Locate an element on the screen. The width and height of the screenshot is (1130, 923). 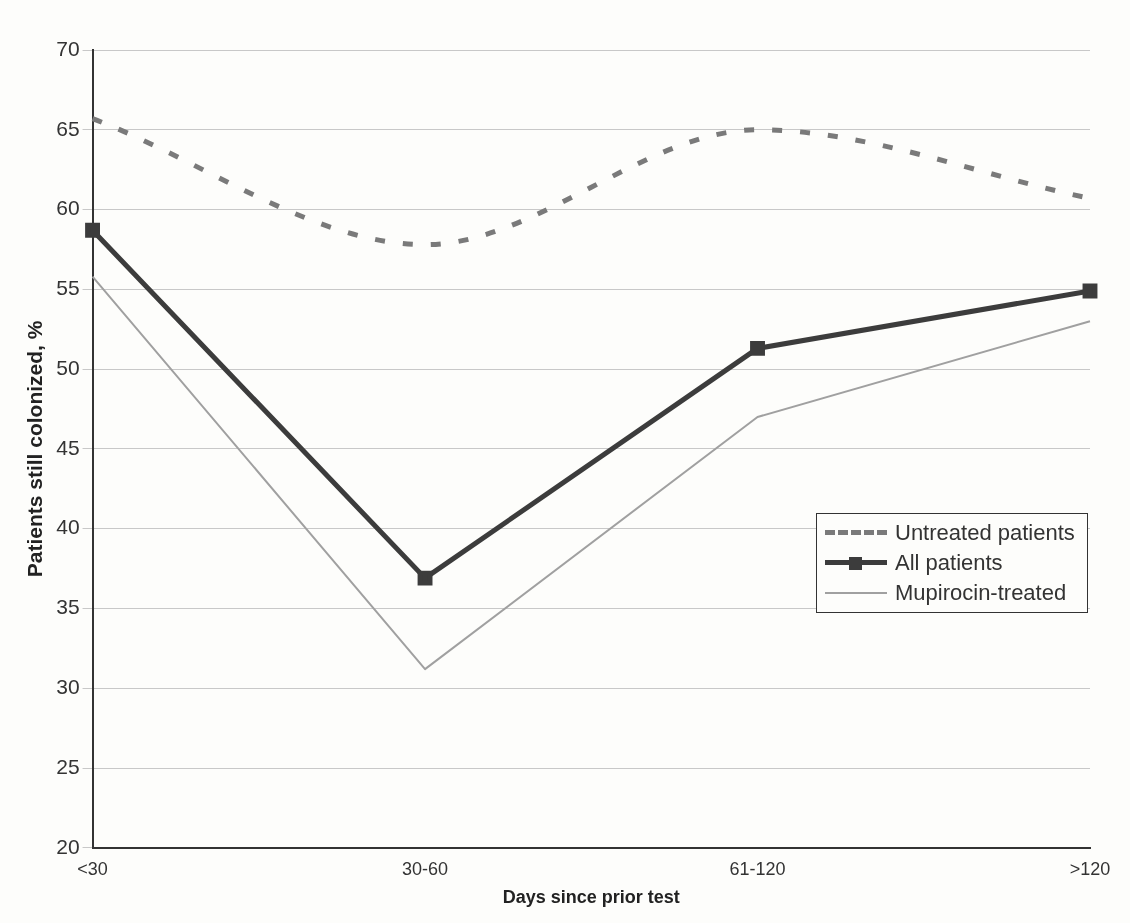
y-tick-label: 70 is located at coordinates (68, 48).